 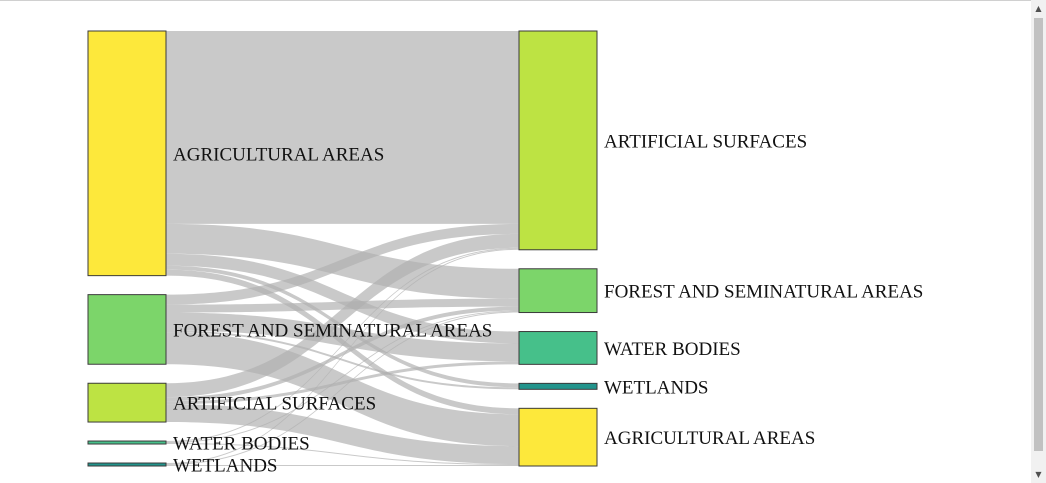 What do you see at coordinates (705, 141) in the screenshot?
I see `target-node-label: ARTIFICIAL SURFACES` at bounding box center [705, 141].